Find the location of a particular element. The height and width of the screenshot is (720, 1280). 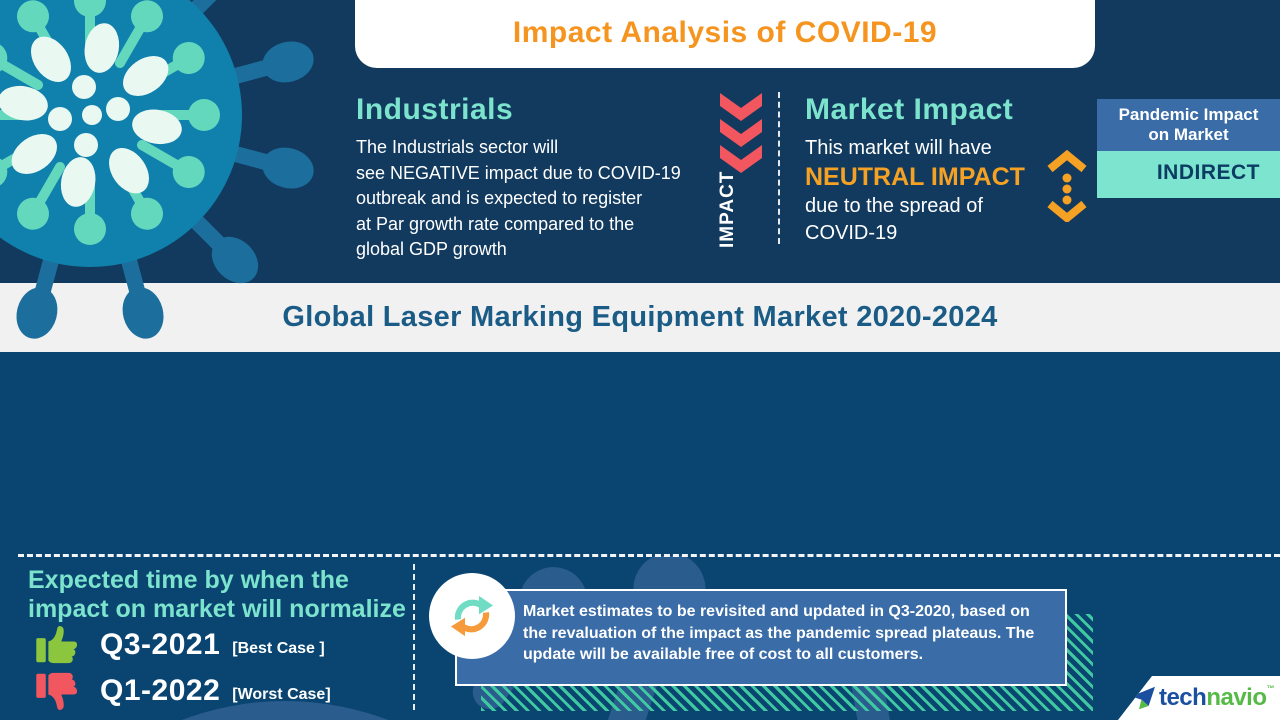

worst-case-label: [Worst Case] is located at coordinates (281, 694).